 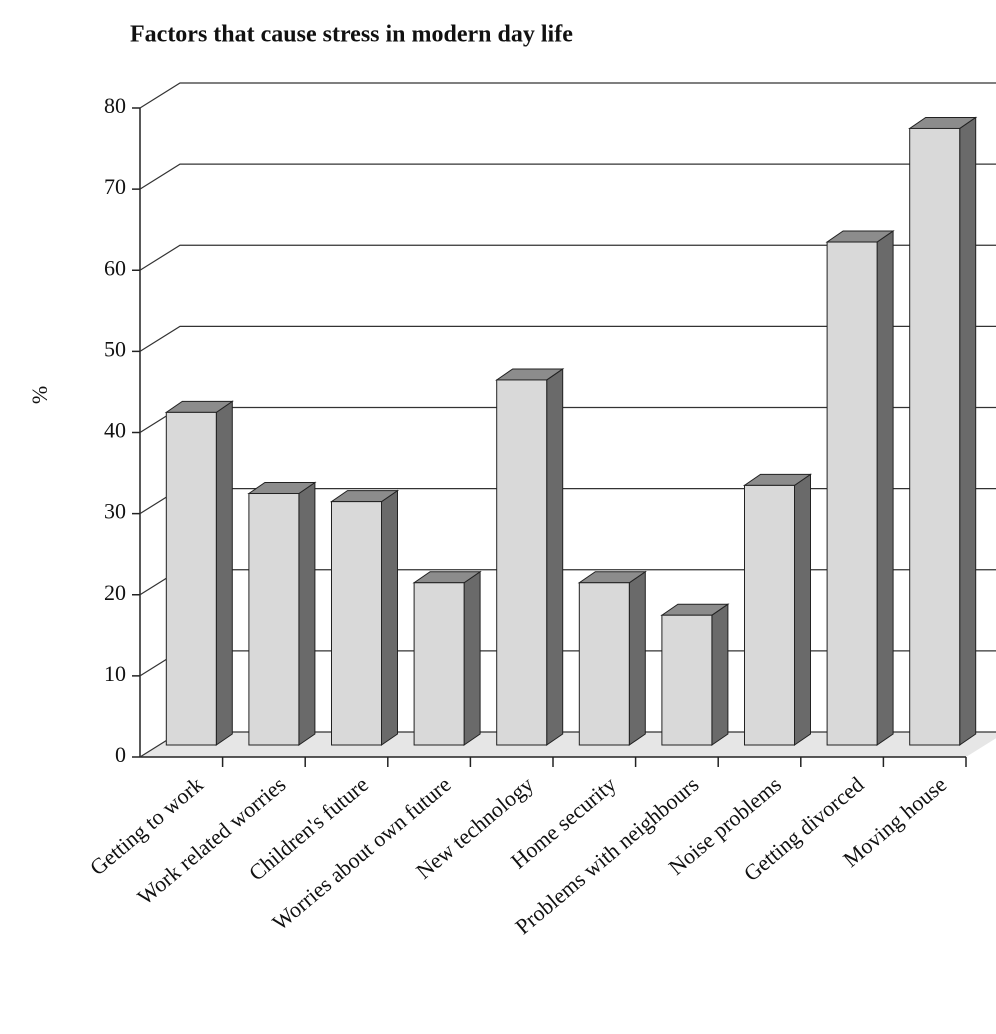 What do you see at coordinates (115, 430) in the screenshot?
I see `y-tick-label: 40` at bounding box center [115, 430].